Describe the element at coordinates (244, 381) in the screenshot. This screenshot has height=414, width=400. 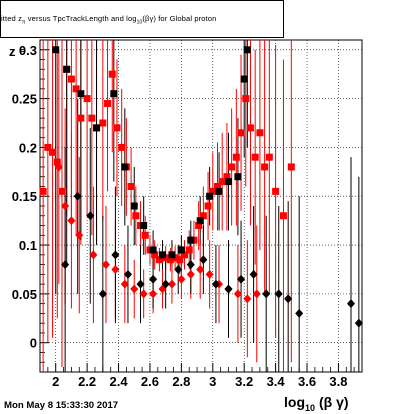
I see `x-tick-label: 3.2` at that location.